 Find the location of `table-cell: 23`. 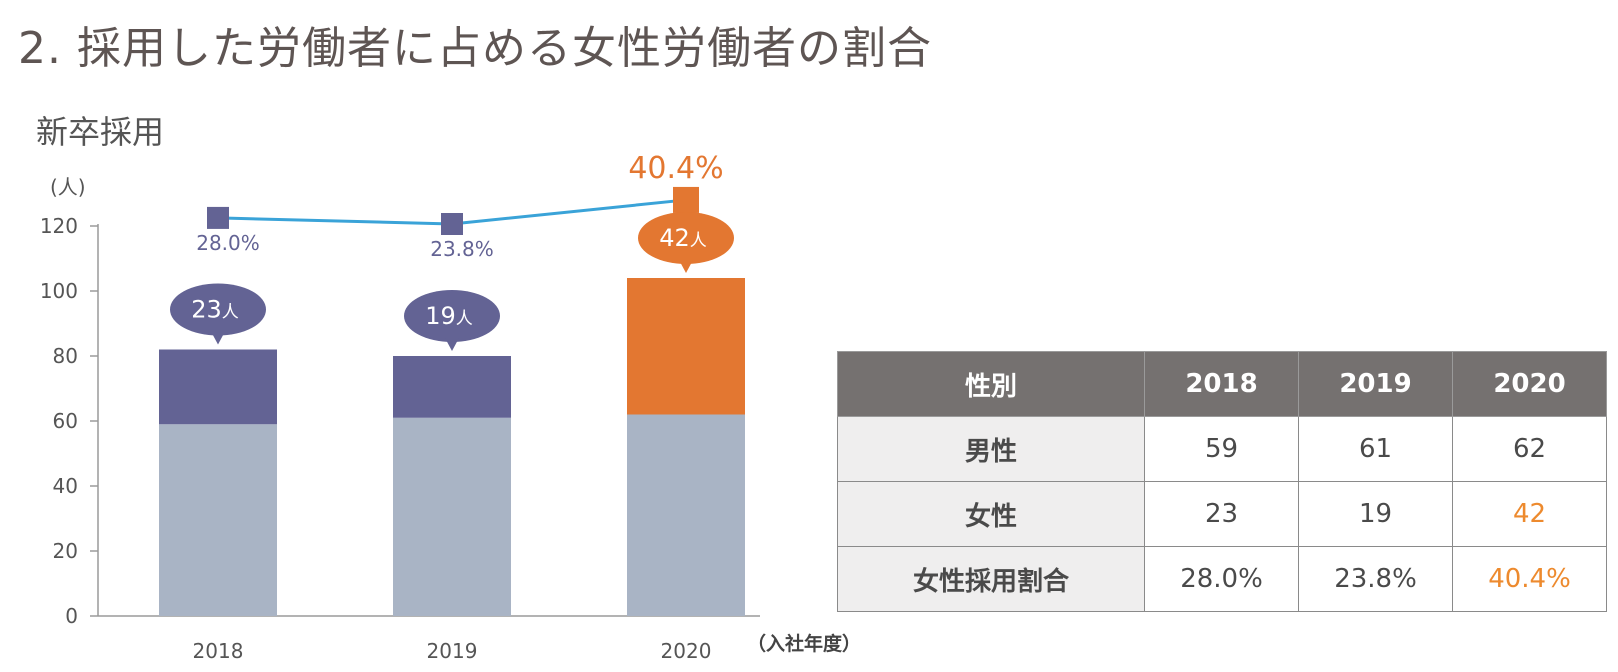

table-cell: 23 is located at coordinates (1221, 514).